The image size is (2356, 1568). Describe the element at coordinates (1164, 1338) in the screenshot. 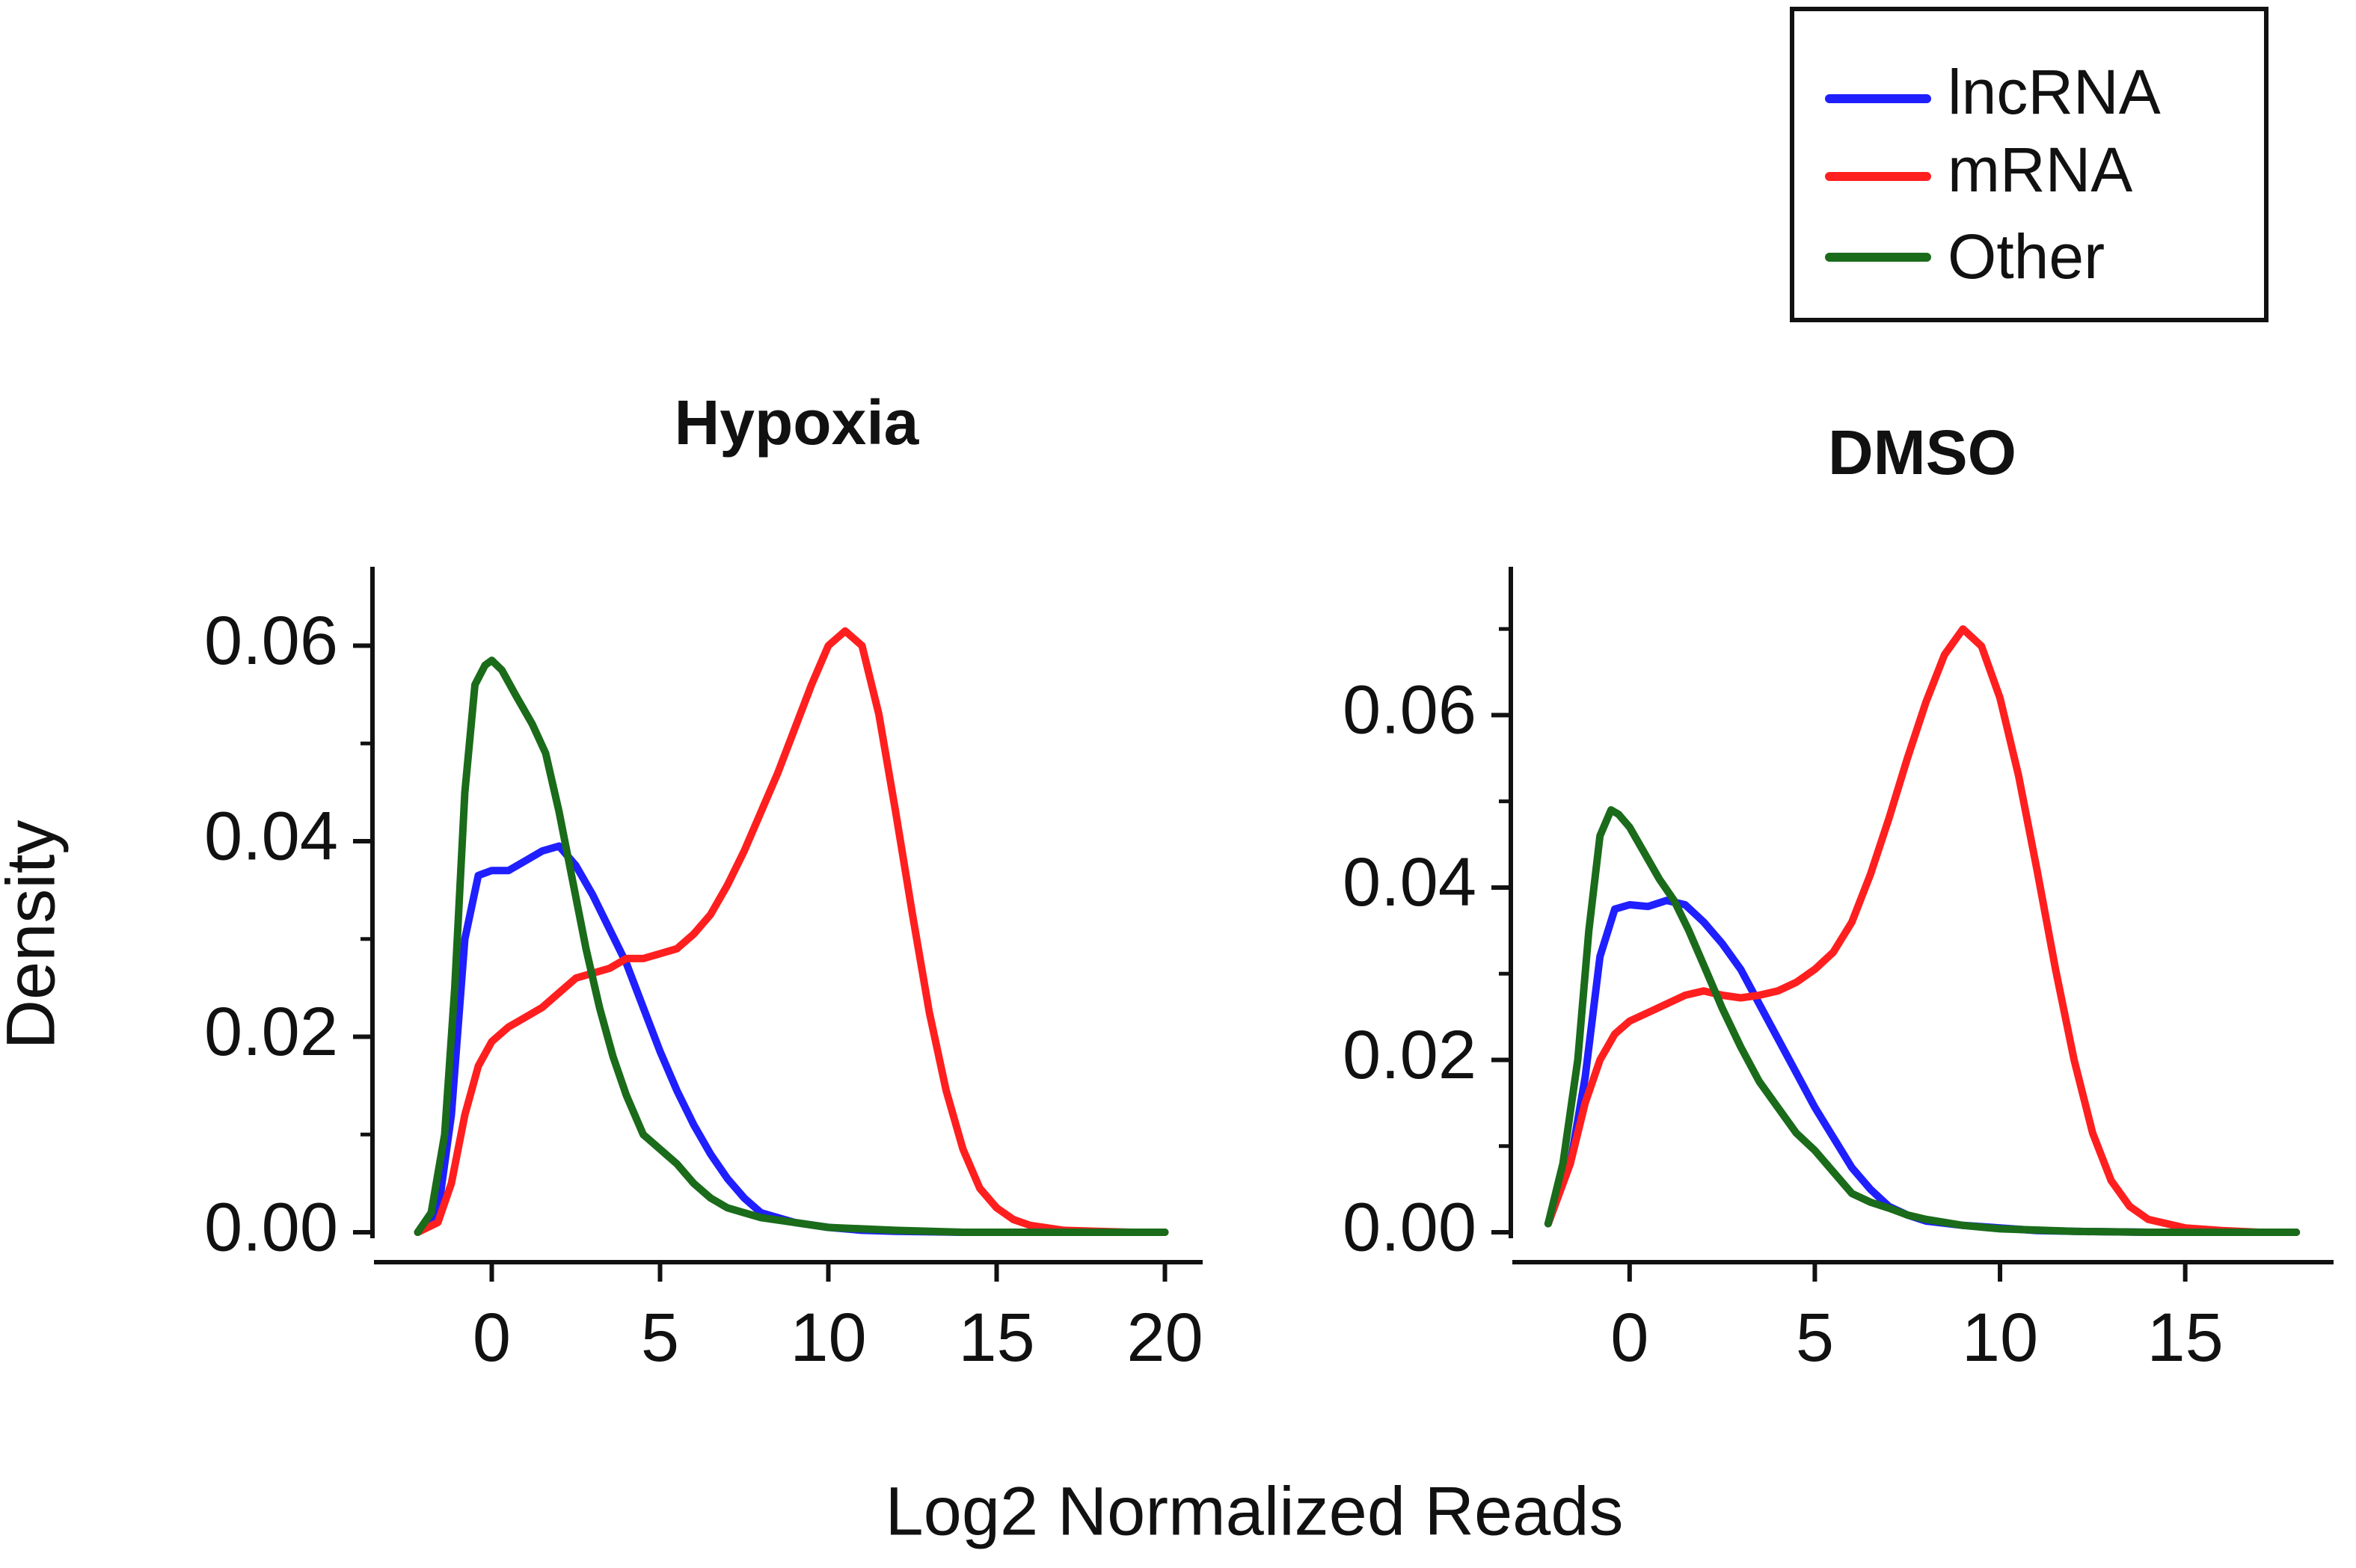

I see `x-tick-label: 20` at that location.